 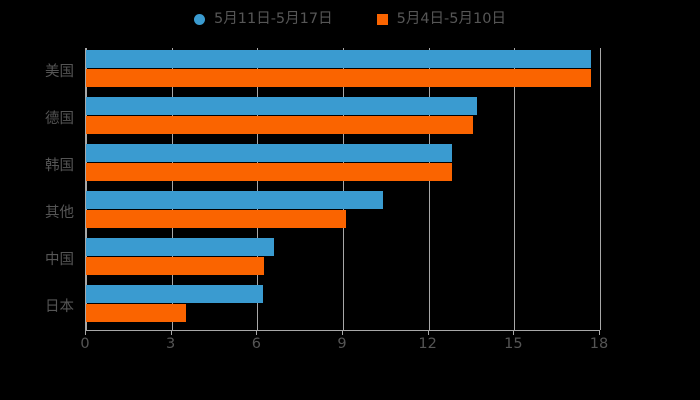 What do you see at coordinates (350, 19) in the screenshot?
I see `chart-legend: 5月11日-5月17日 5月4日-5月10日` at bounding box center [350, 19].